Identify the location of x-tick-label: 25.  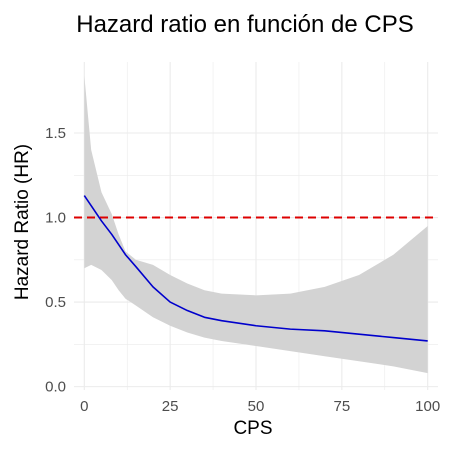
(170, 406).